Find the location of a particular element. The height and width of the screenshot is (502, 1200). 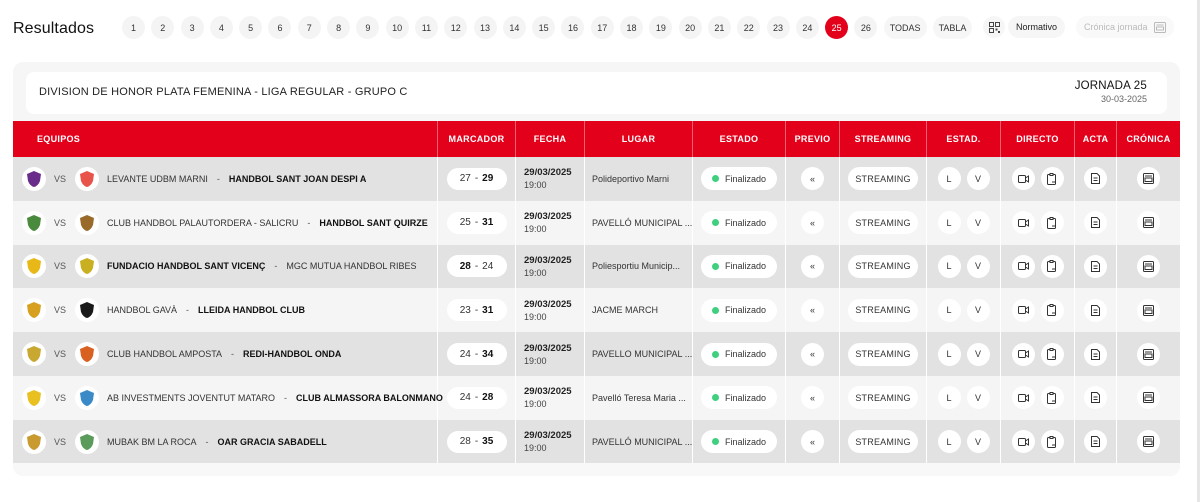

round-button-12: 12 is located at coordinates (456, 27).